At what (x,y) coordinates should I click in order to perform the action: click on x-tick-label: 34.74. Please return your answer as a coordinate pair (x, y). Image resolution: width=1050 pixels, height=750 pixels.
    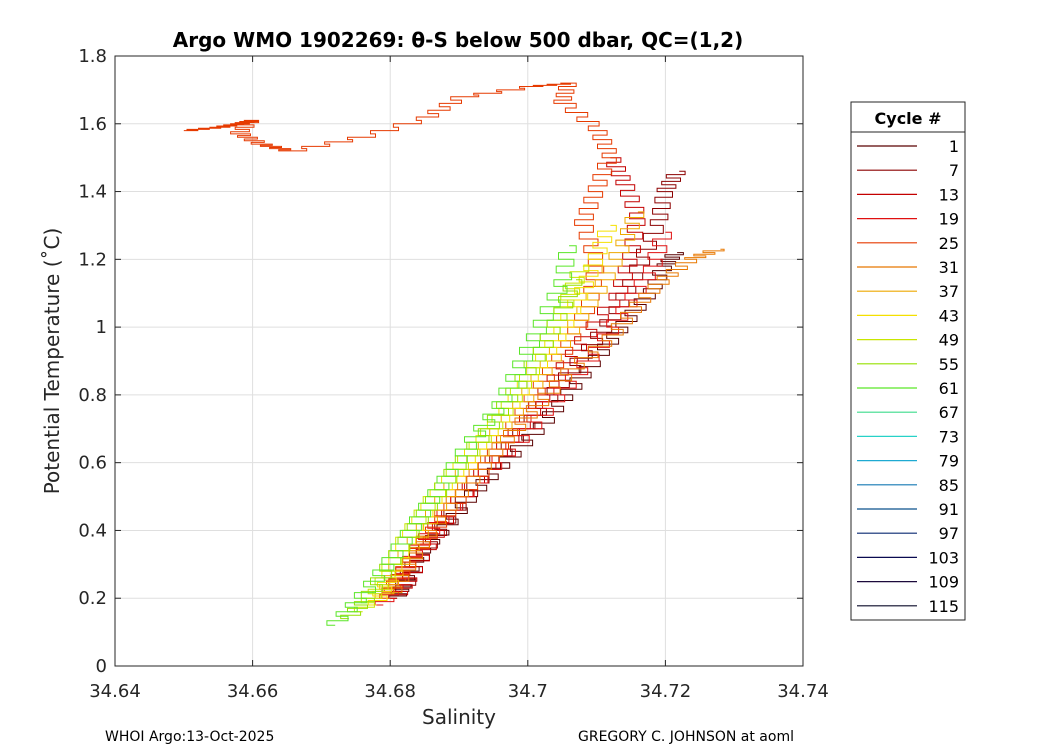
    Looking at the image, I should click on (803, 691).